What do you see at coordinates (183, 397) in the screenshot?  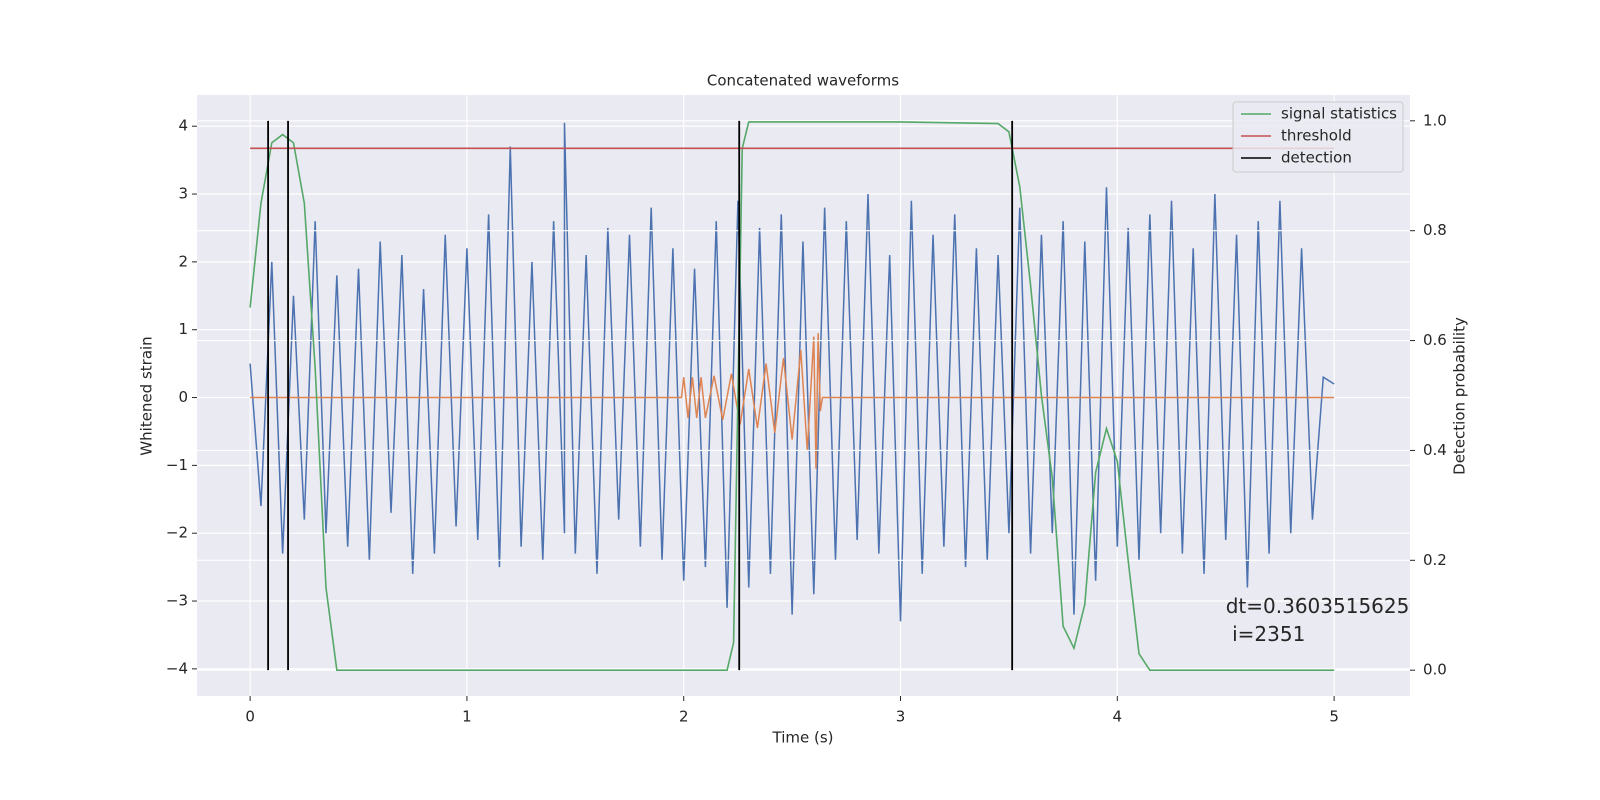 I see `y-tick-label: 0` at bounding box center [183, 397].